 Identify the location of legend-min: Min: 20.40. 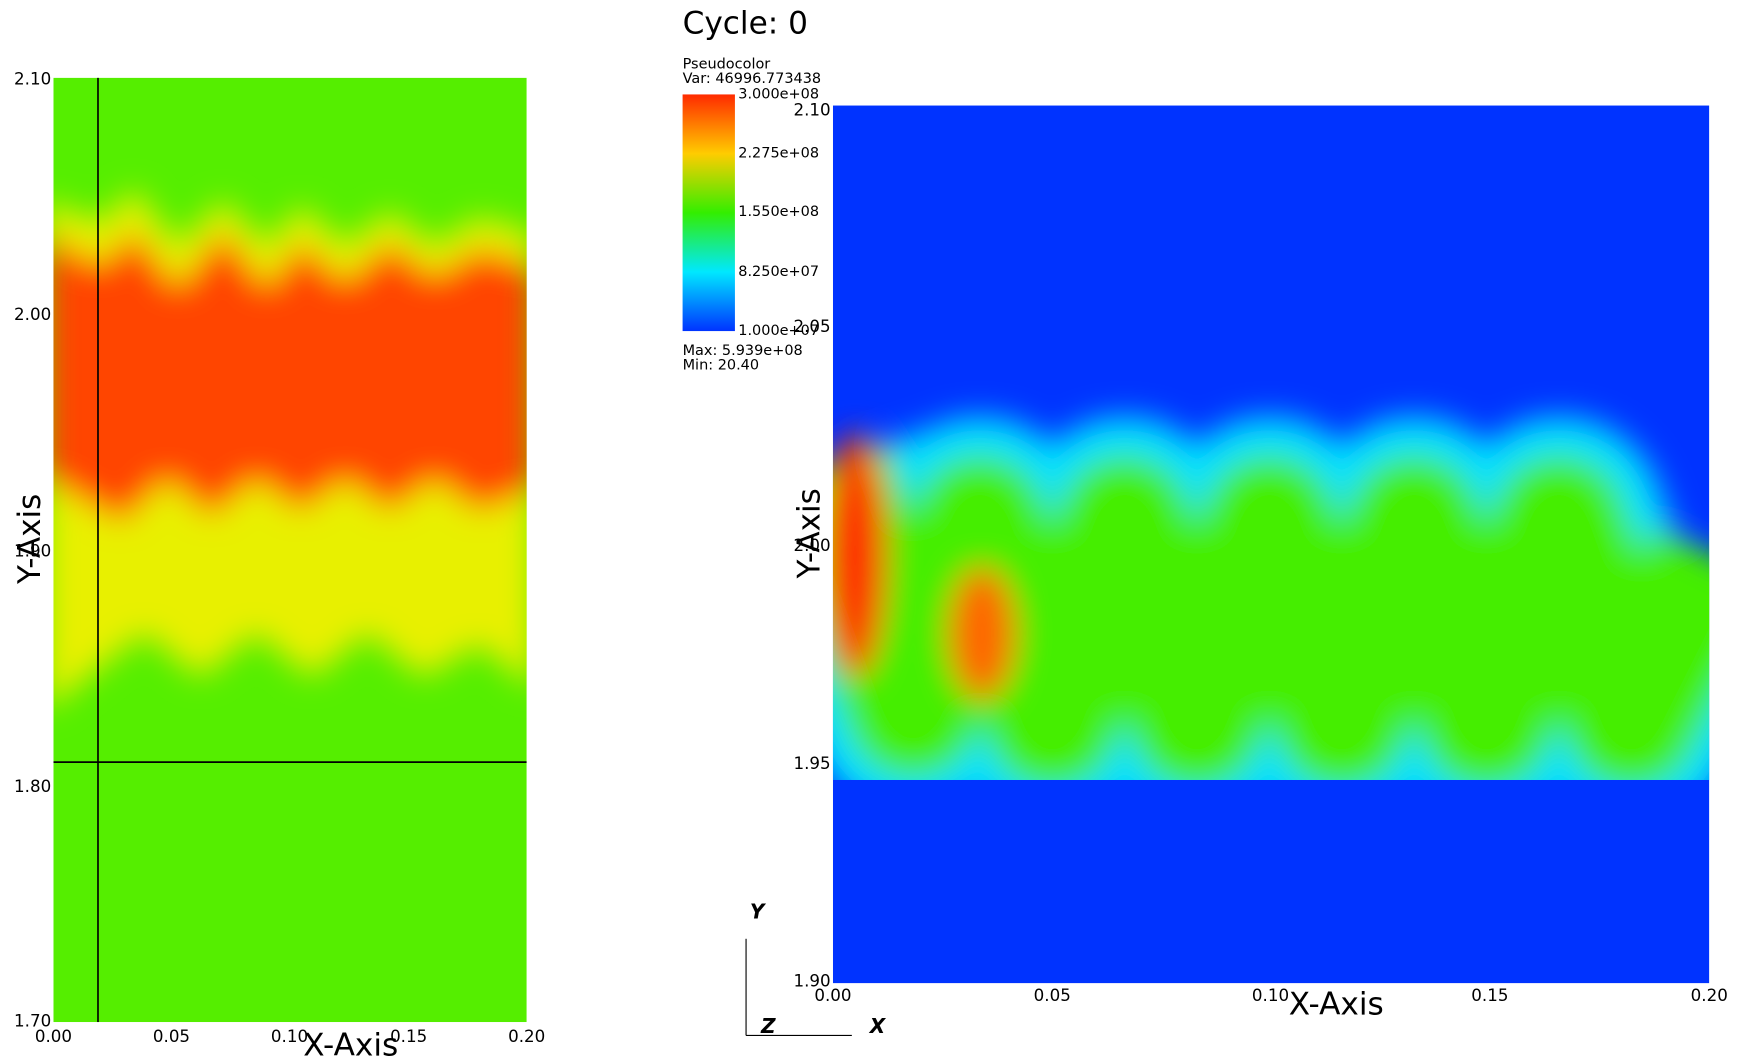
(721, 366).